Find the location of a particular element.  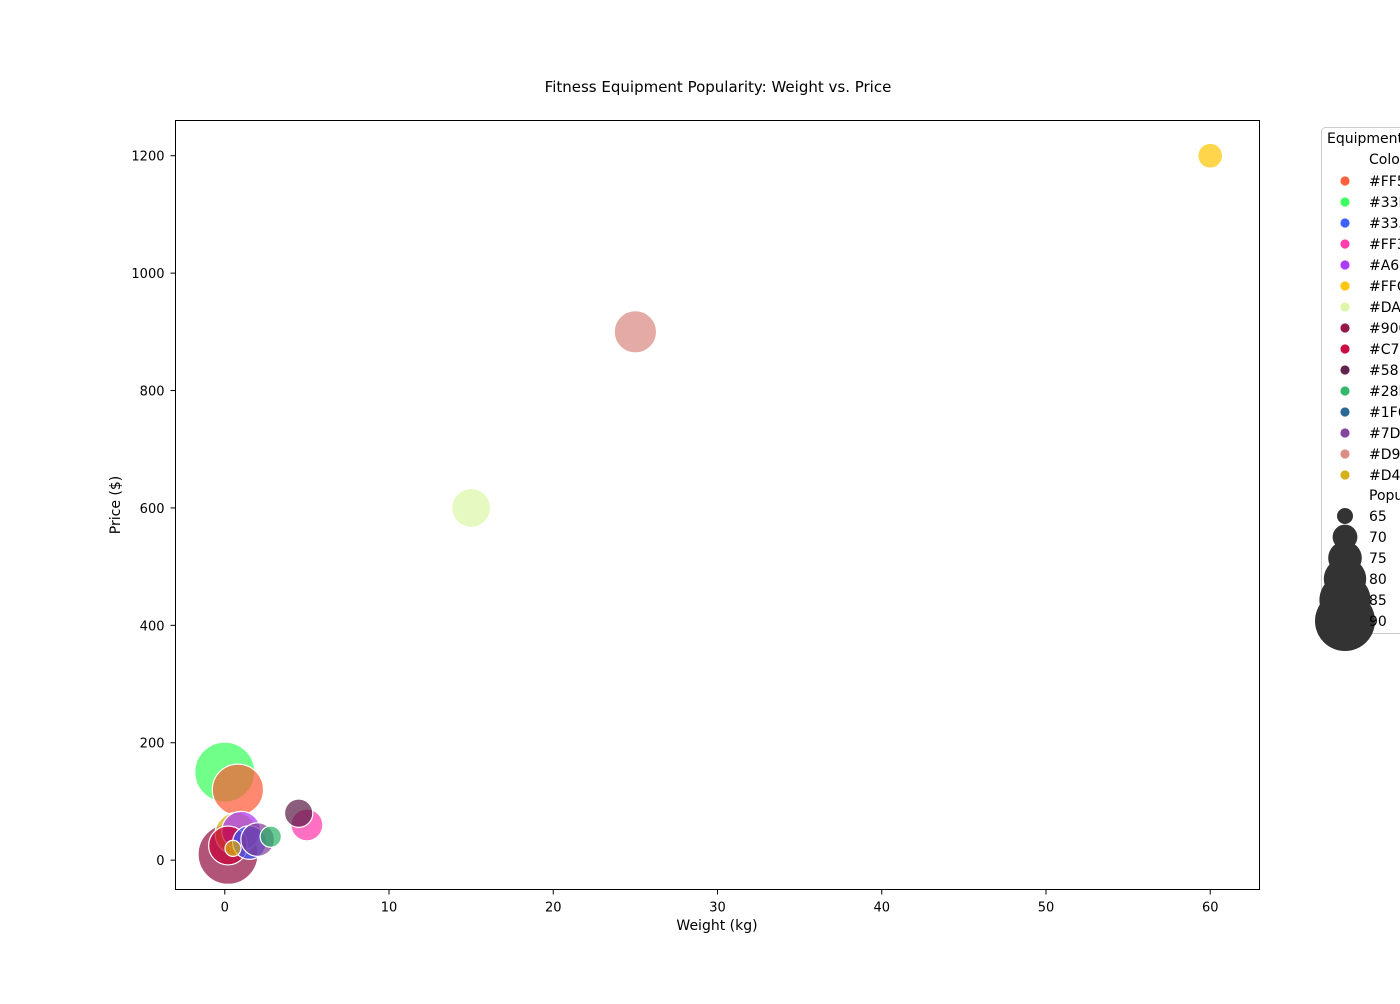

x-axis-label: Weight (kg) is located at coordinates (716, 926).